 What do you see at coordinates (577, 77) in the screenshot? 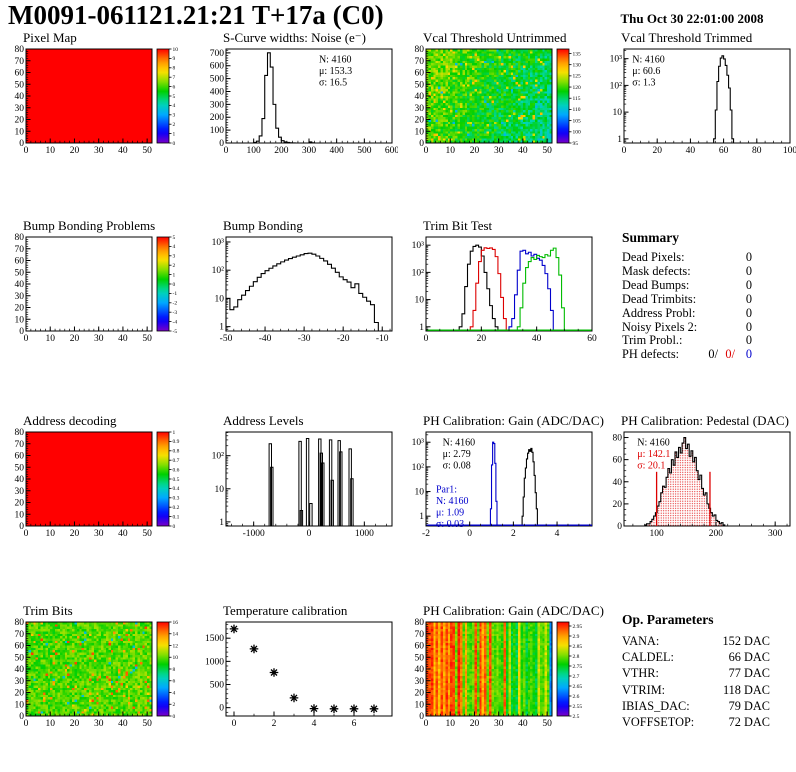
I see `svg-text: 125` at bounding box center [577, 77].